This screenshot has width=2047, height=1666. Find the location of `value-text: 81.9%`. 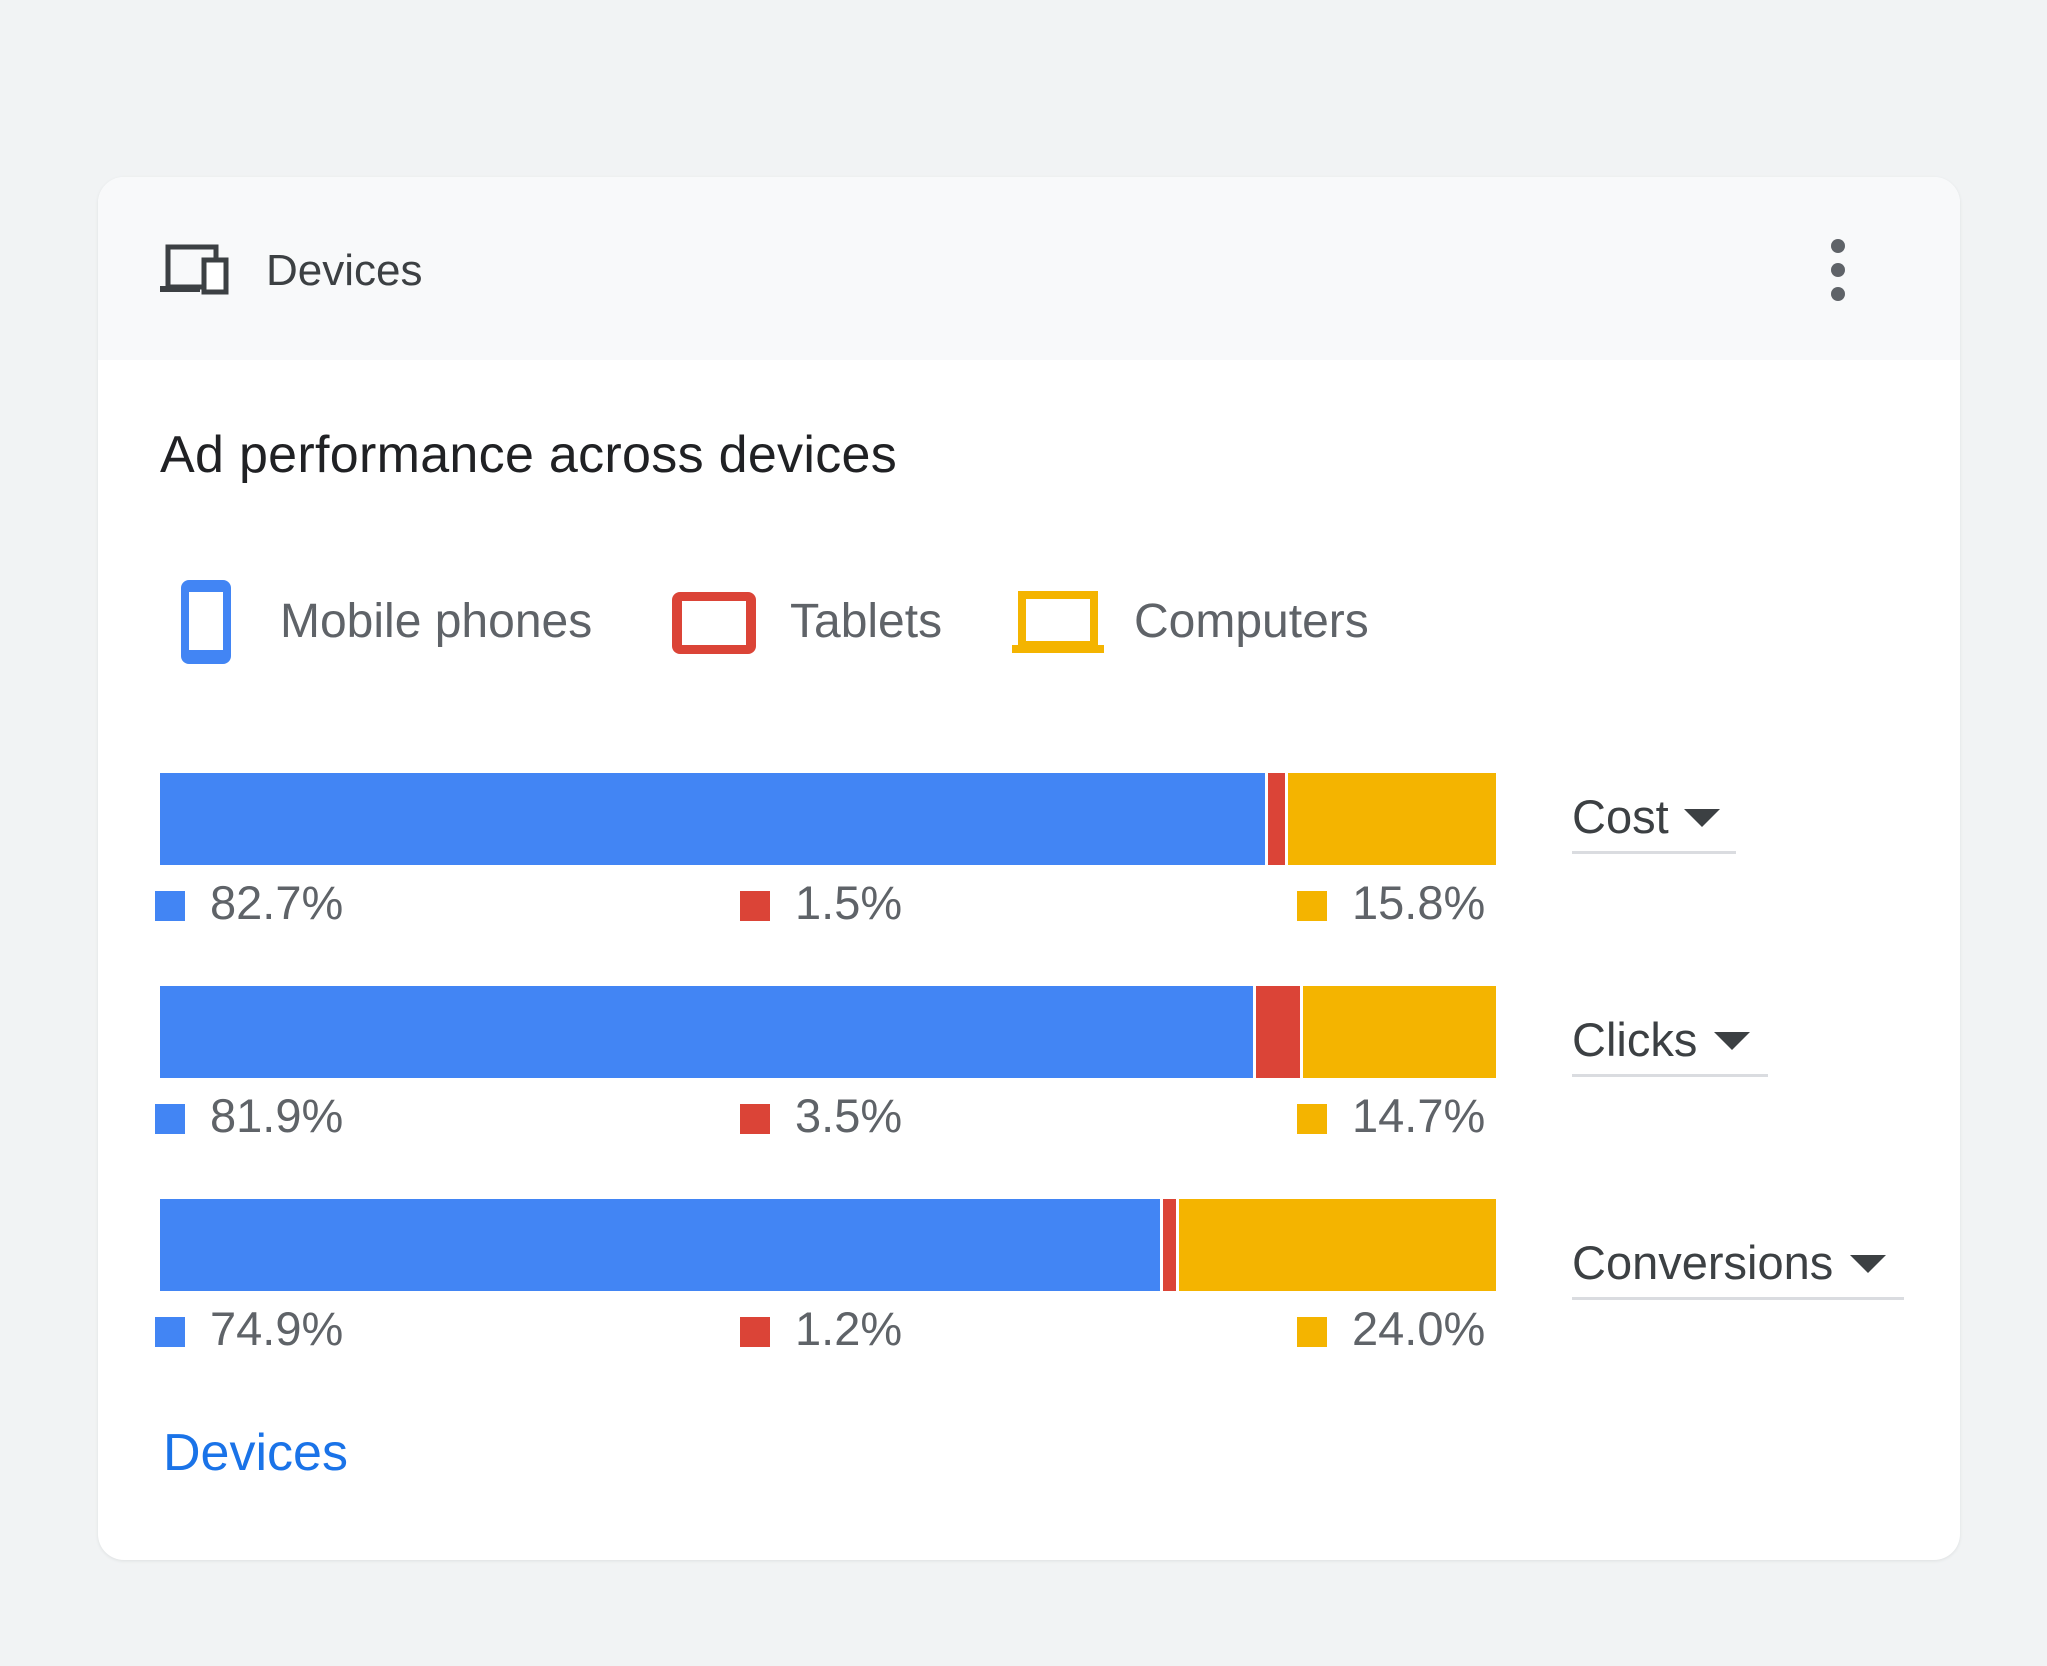

value-text: 81.9% is located at coordinates (277, 1115).